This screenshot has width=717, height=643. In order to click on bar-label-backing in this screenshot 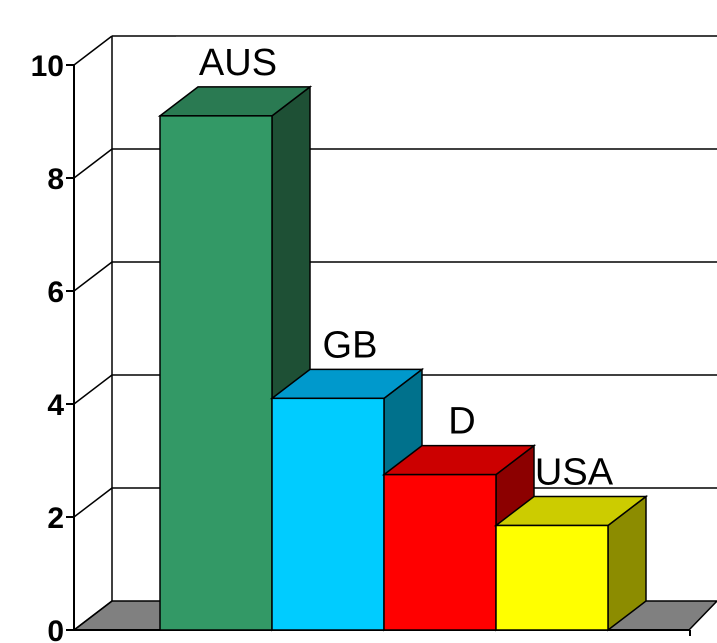, I will do `click(238, 59)`.